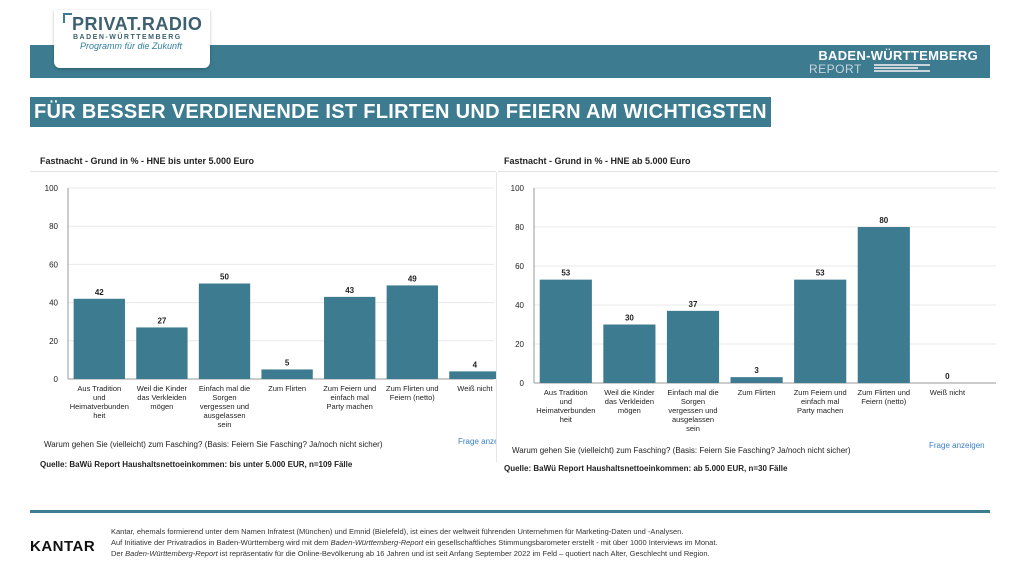 This screenshot has width=1019, height=573. I want to click on y-tick-label: 0, so click(56, 379).